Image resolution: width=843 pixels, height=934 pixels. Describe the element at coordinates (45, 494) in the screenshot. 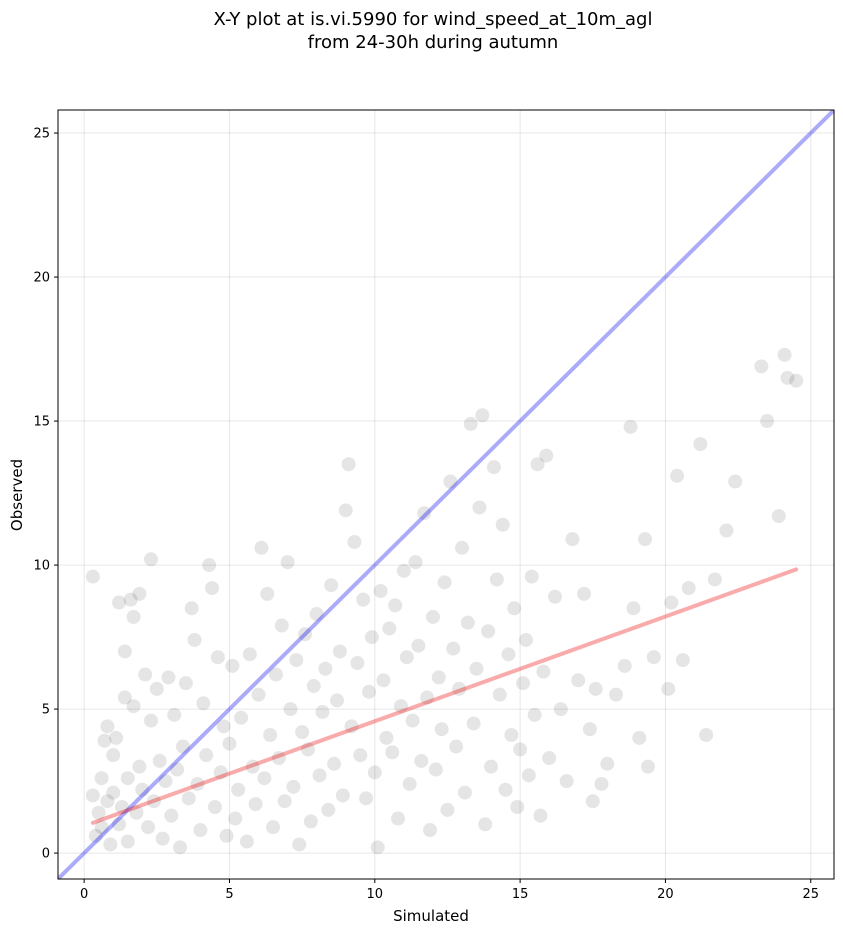

I see `y-axis-ticks: 0 5 10 15 20 25` at that location.